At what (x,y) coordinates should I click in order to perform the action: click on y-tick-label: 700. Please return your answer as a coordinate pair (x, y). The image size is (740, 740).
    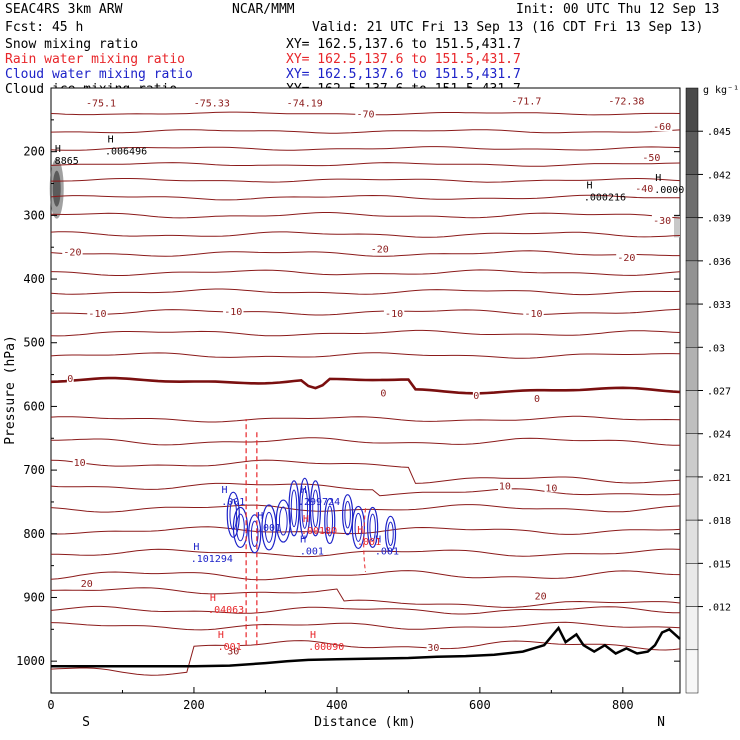
    Looking at the image, I should click on (34, 470).